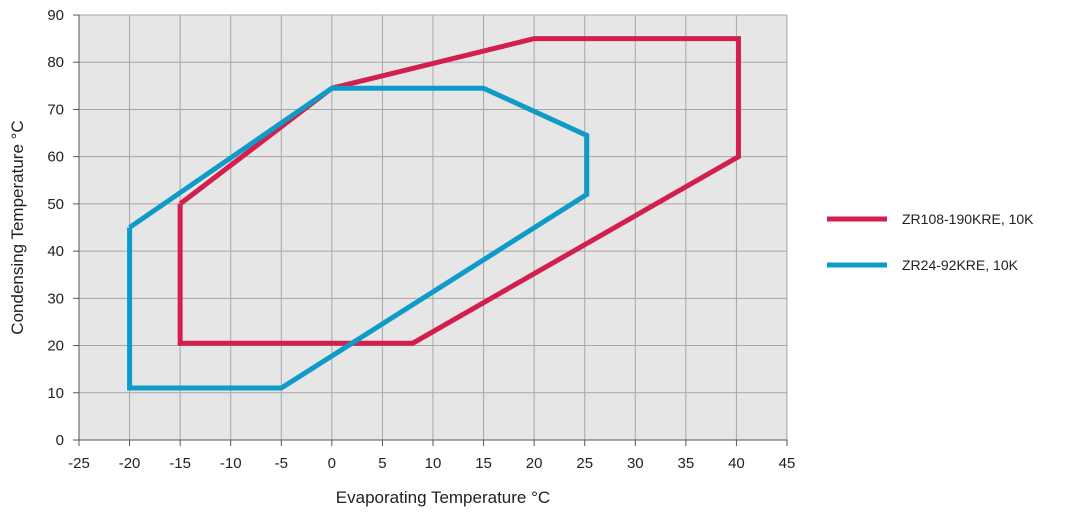  Describe the element at coordinates (180, 463) in the screenshot. I see `x-tick-label: -15` at that location.